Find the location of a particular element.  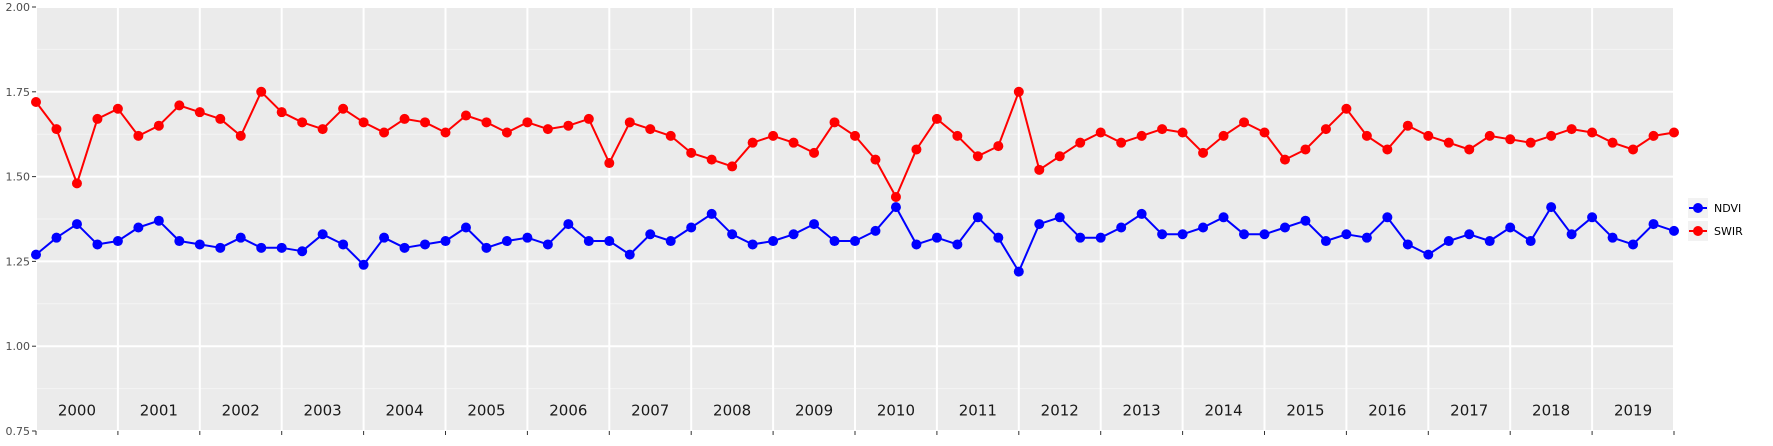

year-label: 2001 is located at coordinates (159, 411).